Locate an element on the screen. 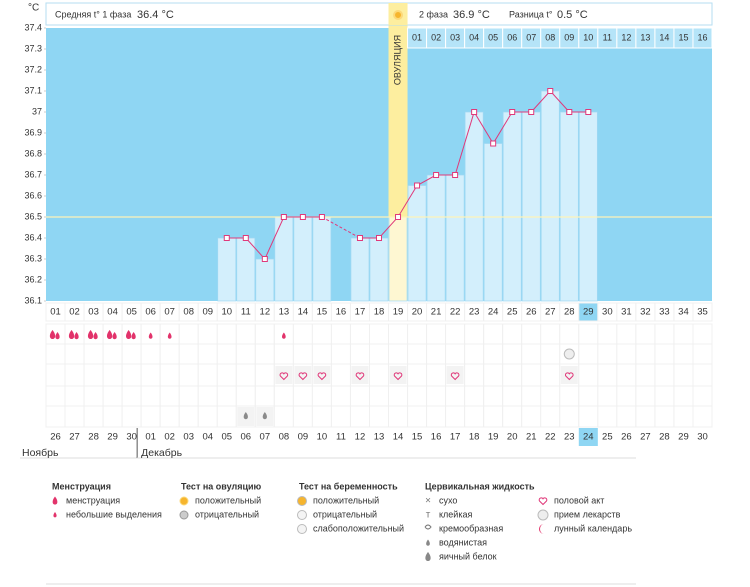  phase2-value: 36.9 °C is located at coordinates (471, 15).